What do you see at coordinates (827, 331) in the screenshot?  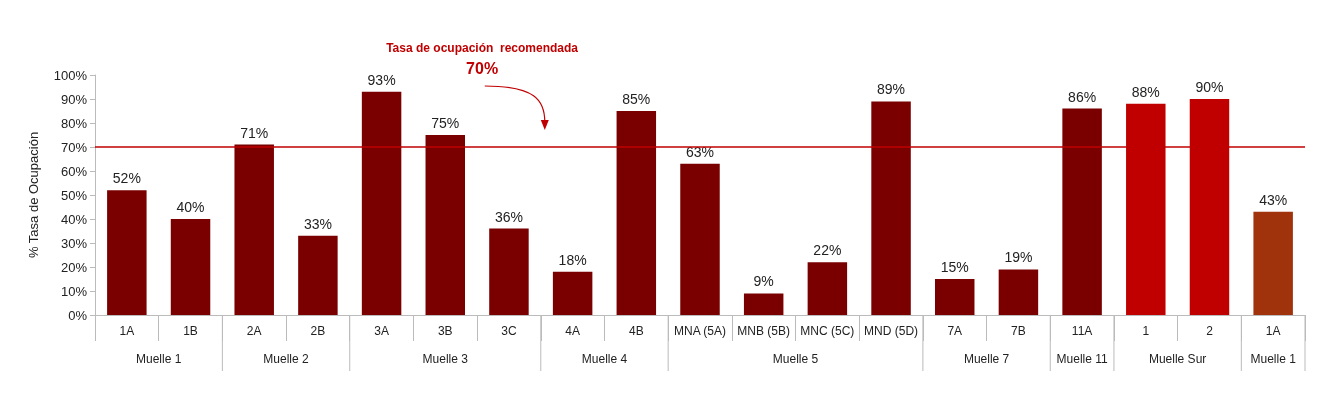 I see `x-tick-label: MNC (5C)` at bounding box center [827, 331].